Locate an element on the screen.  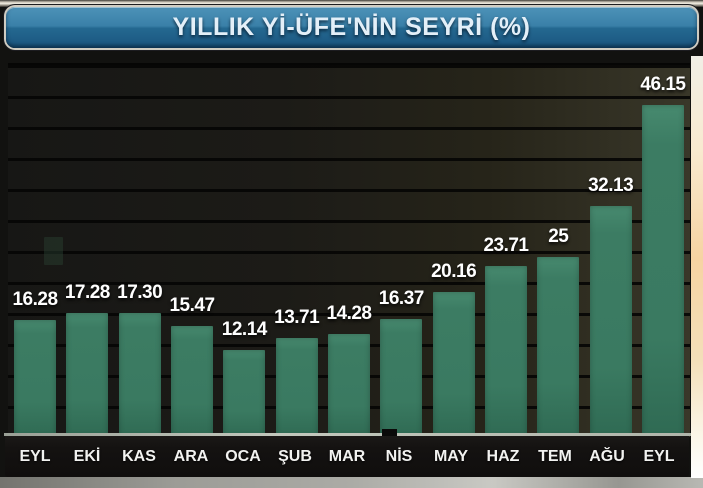
month-label: MAY is located at coordinates (451, 456).